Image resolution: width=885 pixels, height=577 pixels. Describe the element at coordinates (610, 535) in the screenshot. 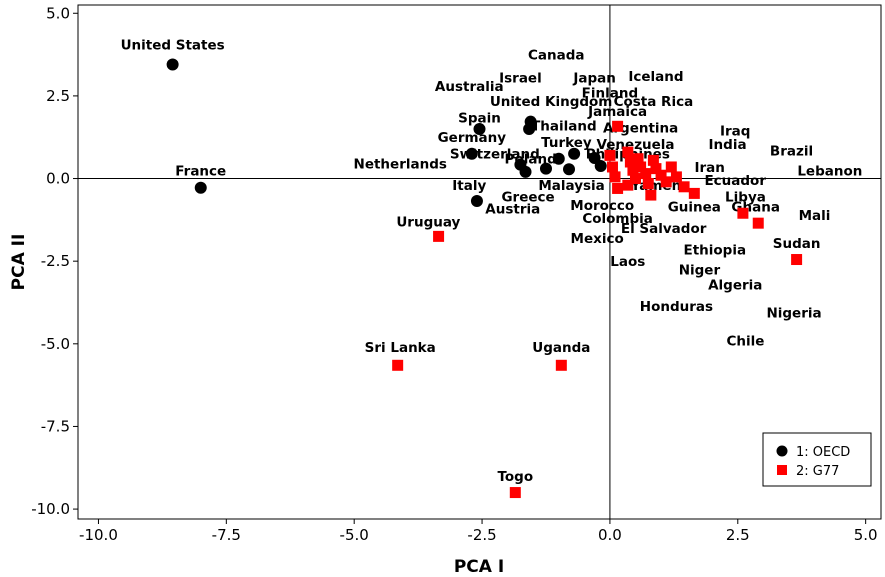

I see `x-tick-label: 0.0` at that location.